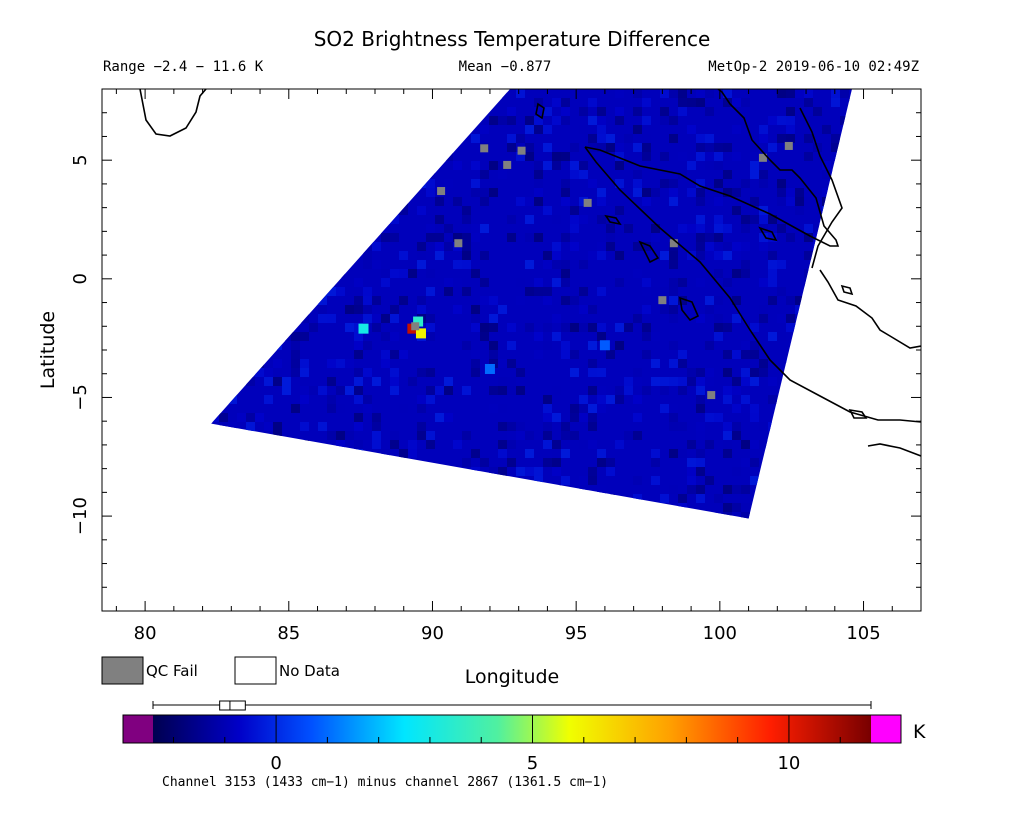  Describe the element at coordinates (512, 39) in the screenshot. I see `chart-title: SO2 Brightness Temperature Difference` at that location.